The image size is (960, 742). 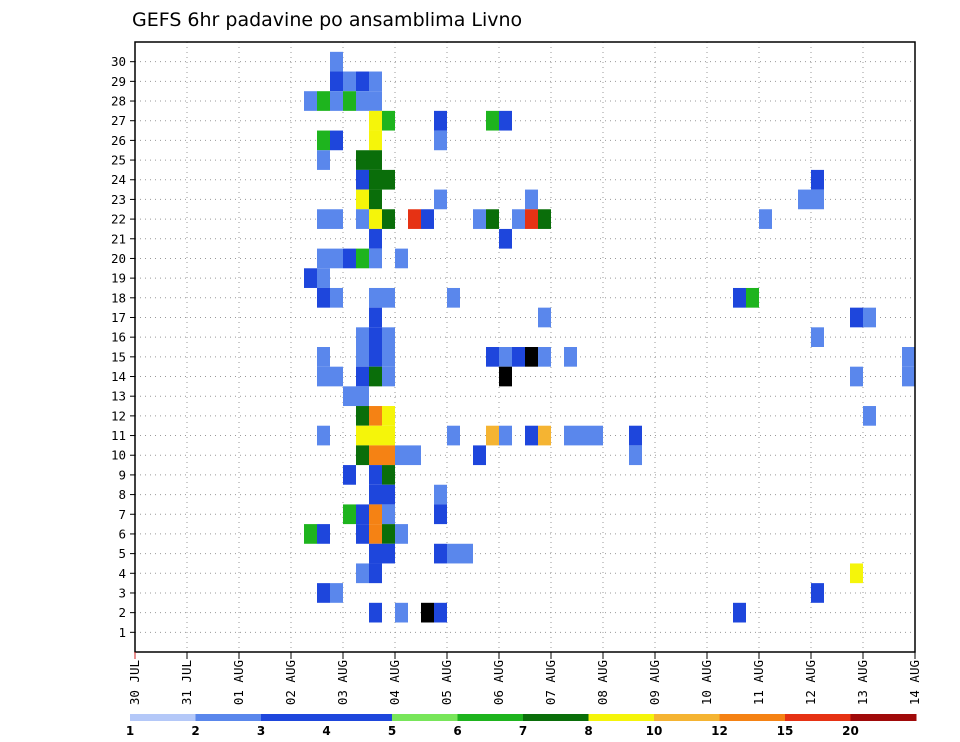 What do you see at coordinates (550, 682) in the screenshot?
I see `x-tick-label: 07 AUG` at bounding box center [550, 682].